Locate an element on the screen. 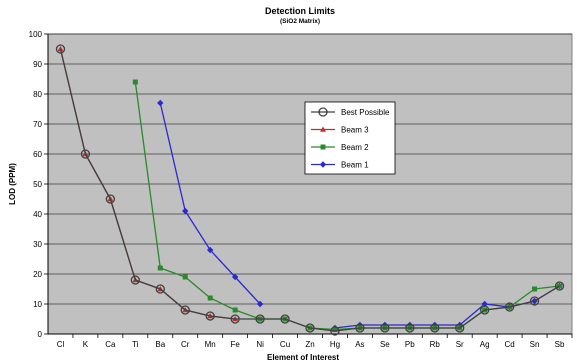 The image size is (577, 364). legend-label-beam-3: Beam 3 is located at coordinates (355, 130).